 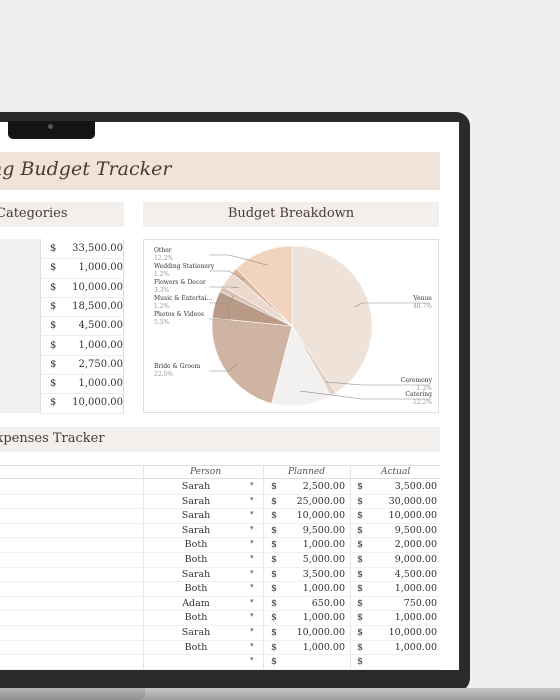 What do you see at coordinates (82, 365) in the screenshot?
I see `category-row: $2,750.00` at bounding box center [82, 365].